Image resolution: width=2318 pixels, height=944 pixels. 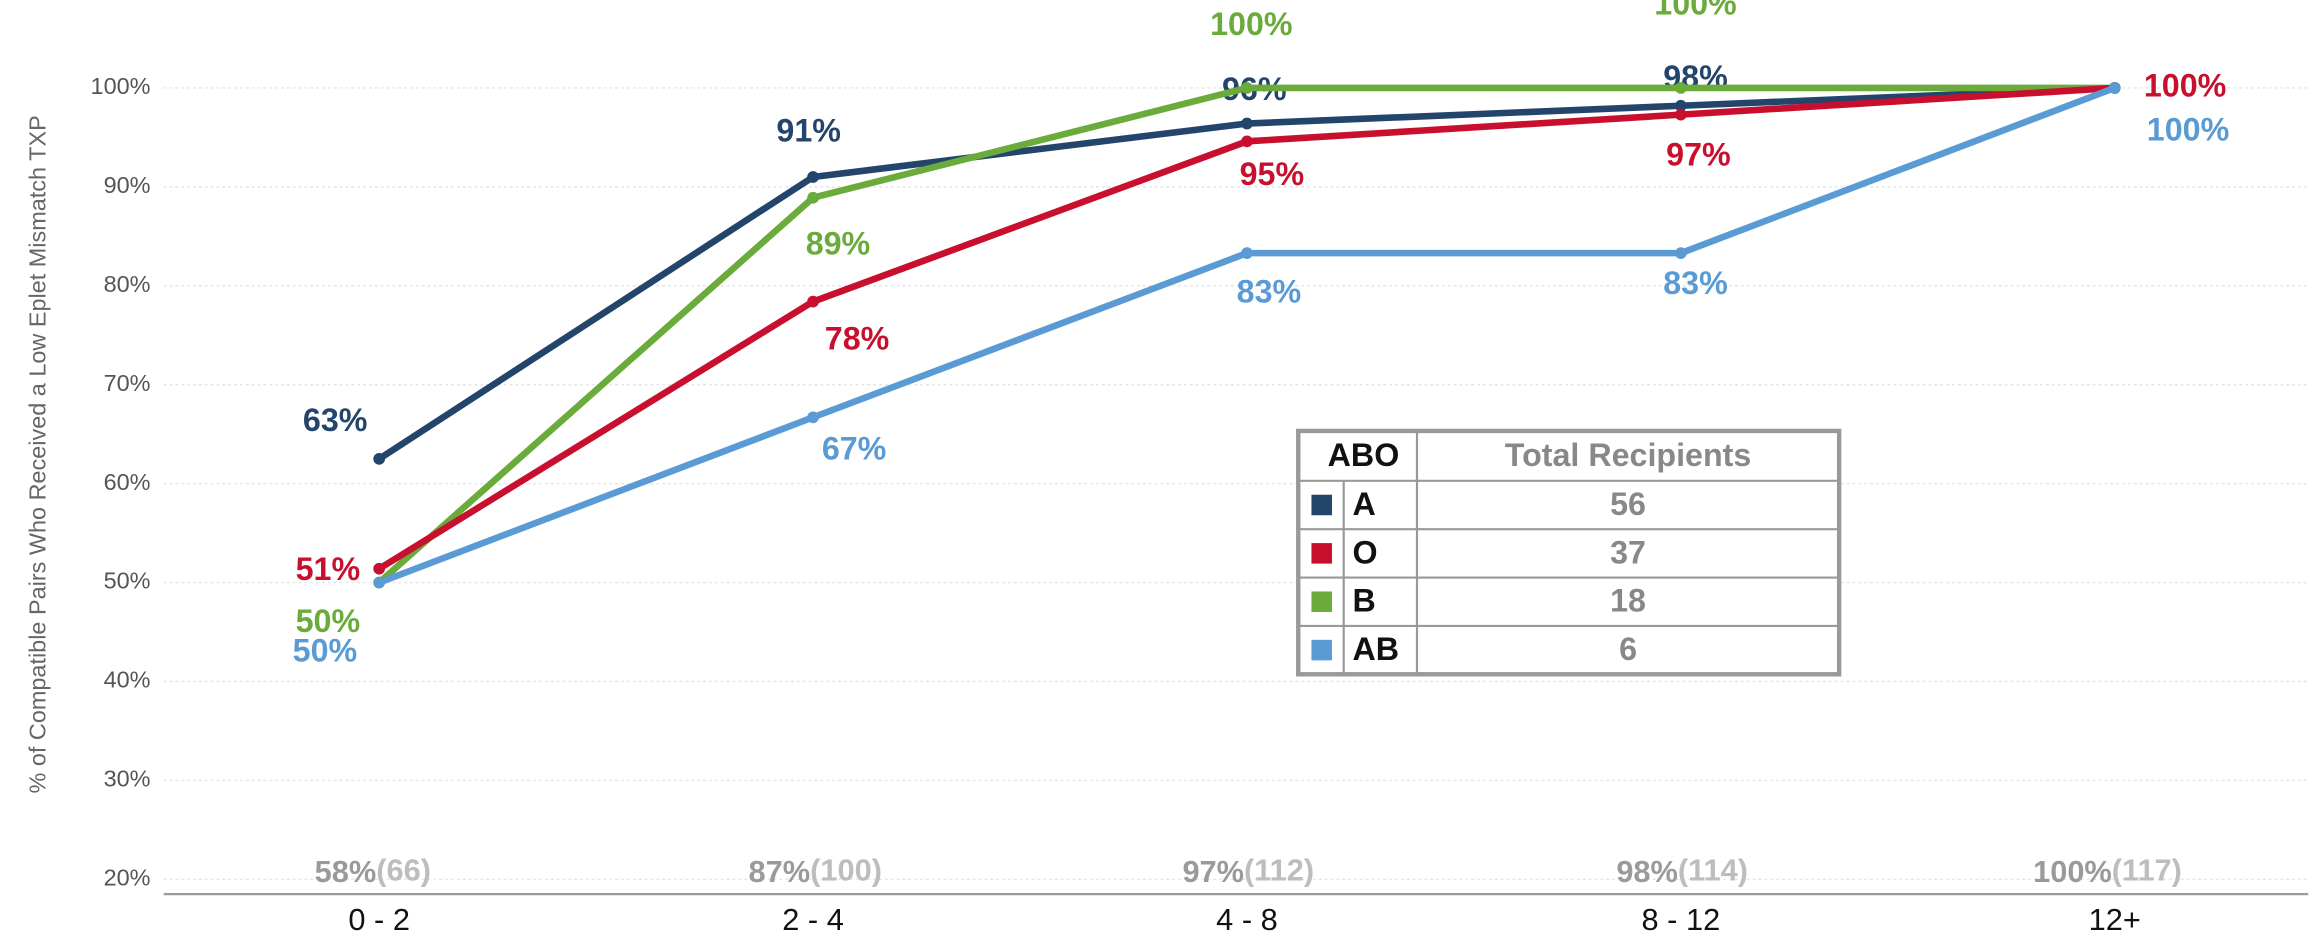 What do you see at coordinates (1698, 155) in the screenshot?
I see `data-label: 97%` at bounding box center [1698, 155].